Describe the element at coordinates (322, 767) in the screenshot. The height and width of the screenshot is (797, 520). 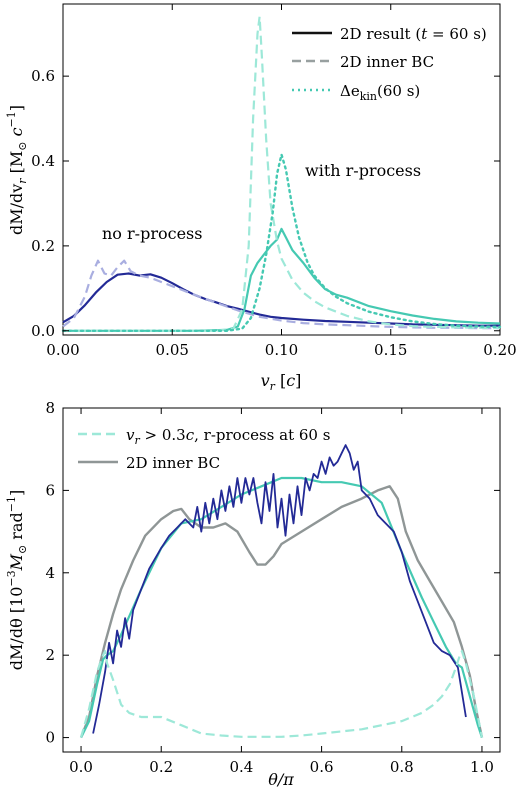
I see `bottom-x-tick-label: 0.6` at that location.